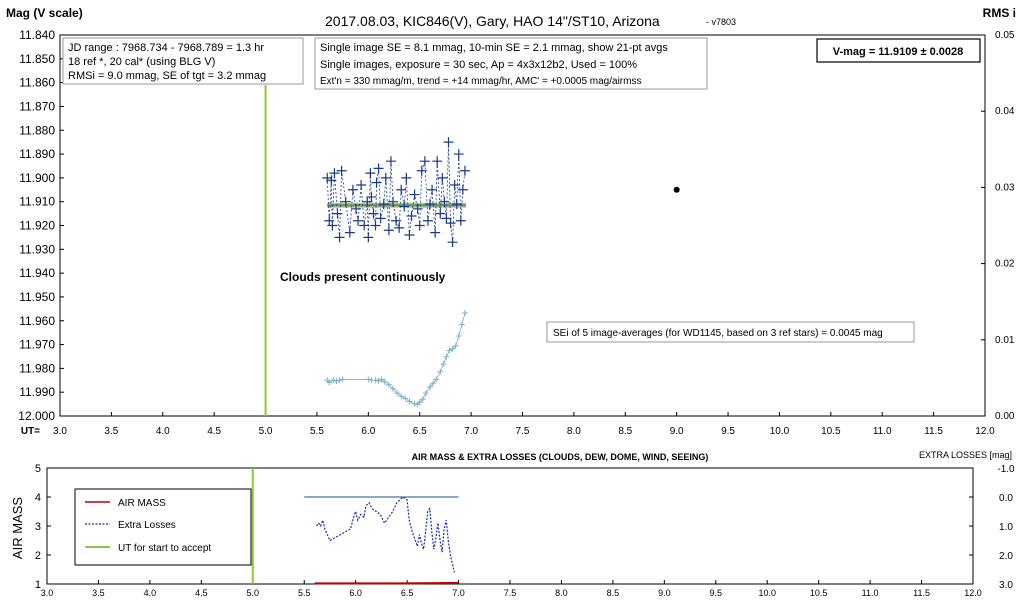 The width and height of the screenshot is (1024, 603). Describe the element at coordinates (368, 431) in the screenshot. I see `top-x-tick-label: 6.0` at that location.